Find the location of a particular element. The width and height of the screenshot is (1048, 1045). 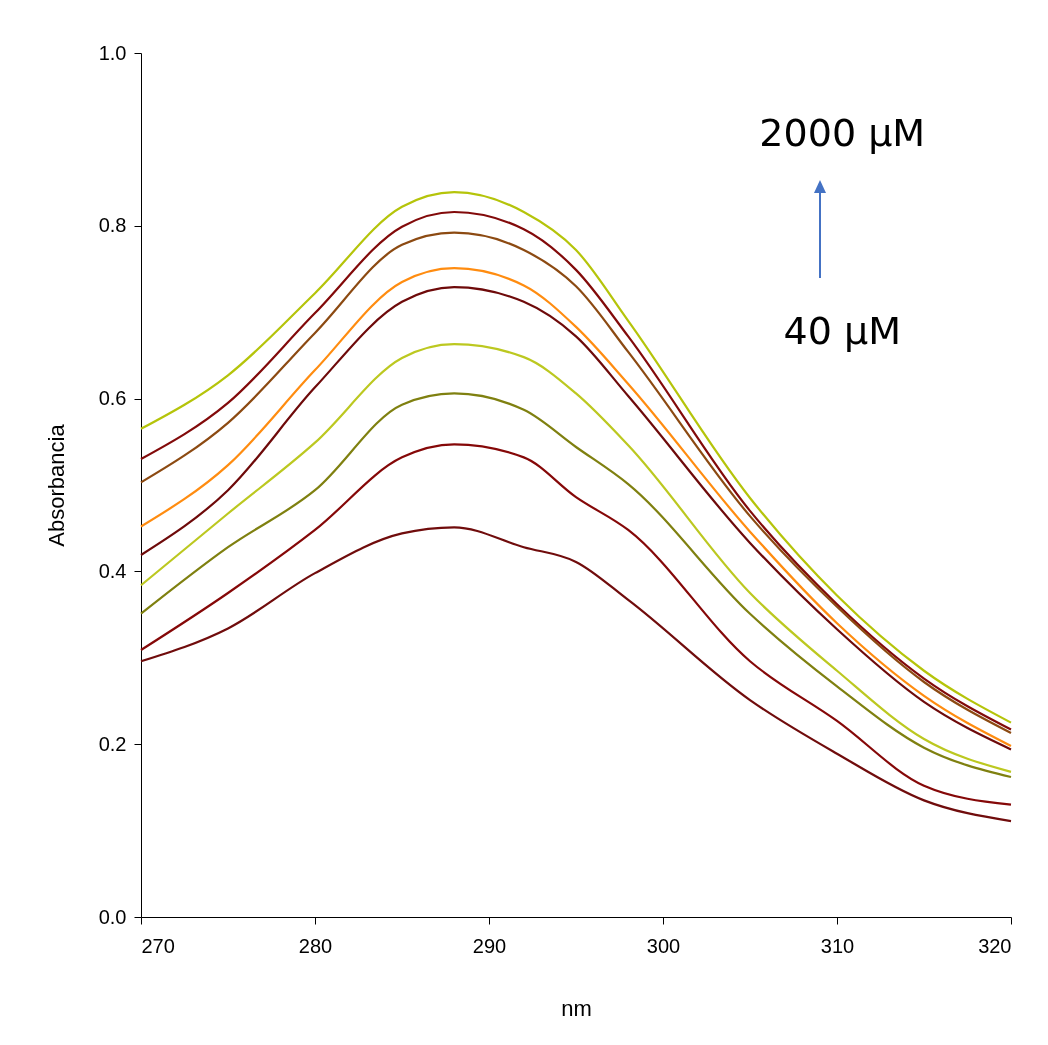

y-axis-title: Absorbancia is located at coordinates (56, 485).